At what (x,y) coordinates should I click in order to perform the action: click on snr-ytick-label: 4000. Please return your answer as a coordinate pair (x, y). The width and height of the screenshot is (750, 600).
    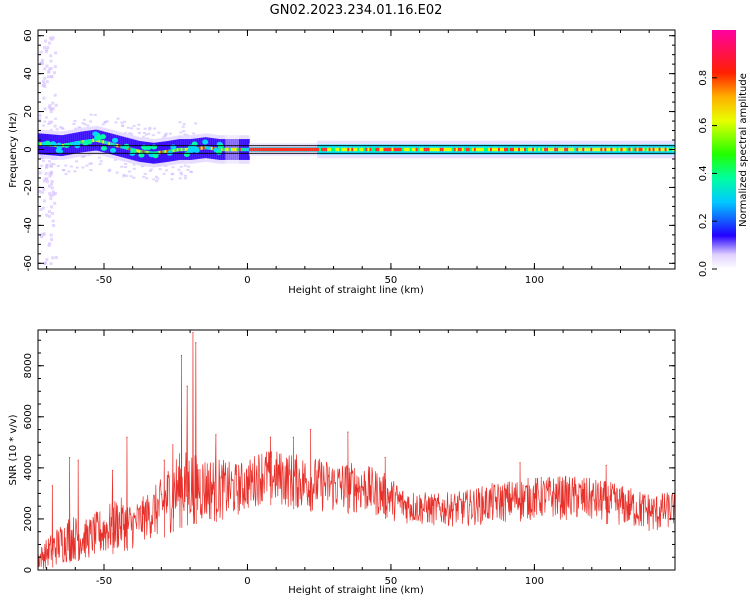
    Looking at the image, I should click on (28, 467).